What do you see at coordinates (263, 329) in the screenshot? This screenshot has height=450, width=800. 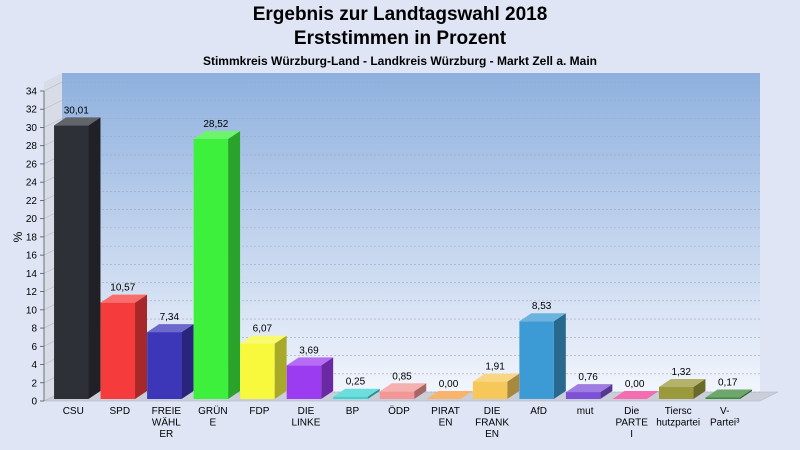 I see `data-label: 6,07` at bounding box center [263, 329].